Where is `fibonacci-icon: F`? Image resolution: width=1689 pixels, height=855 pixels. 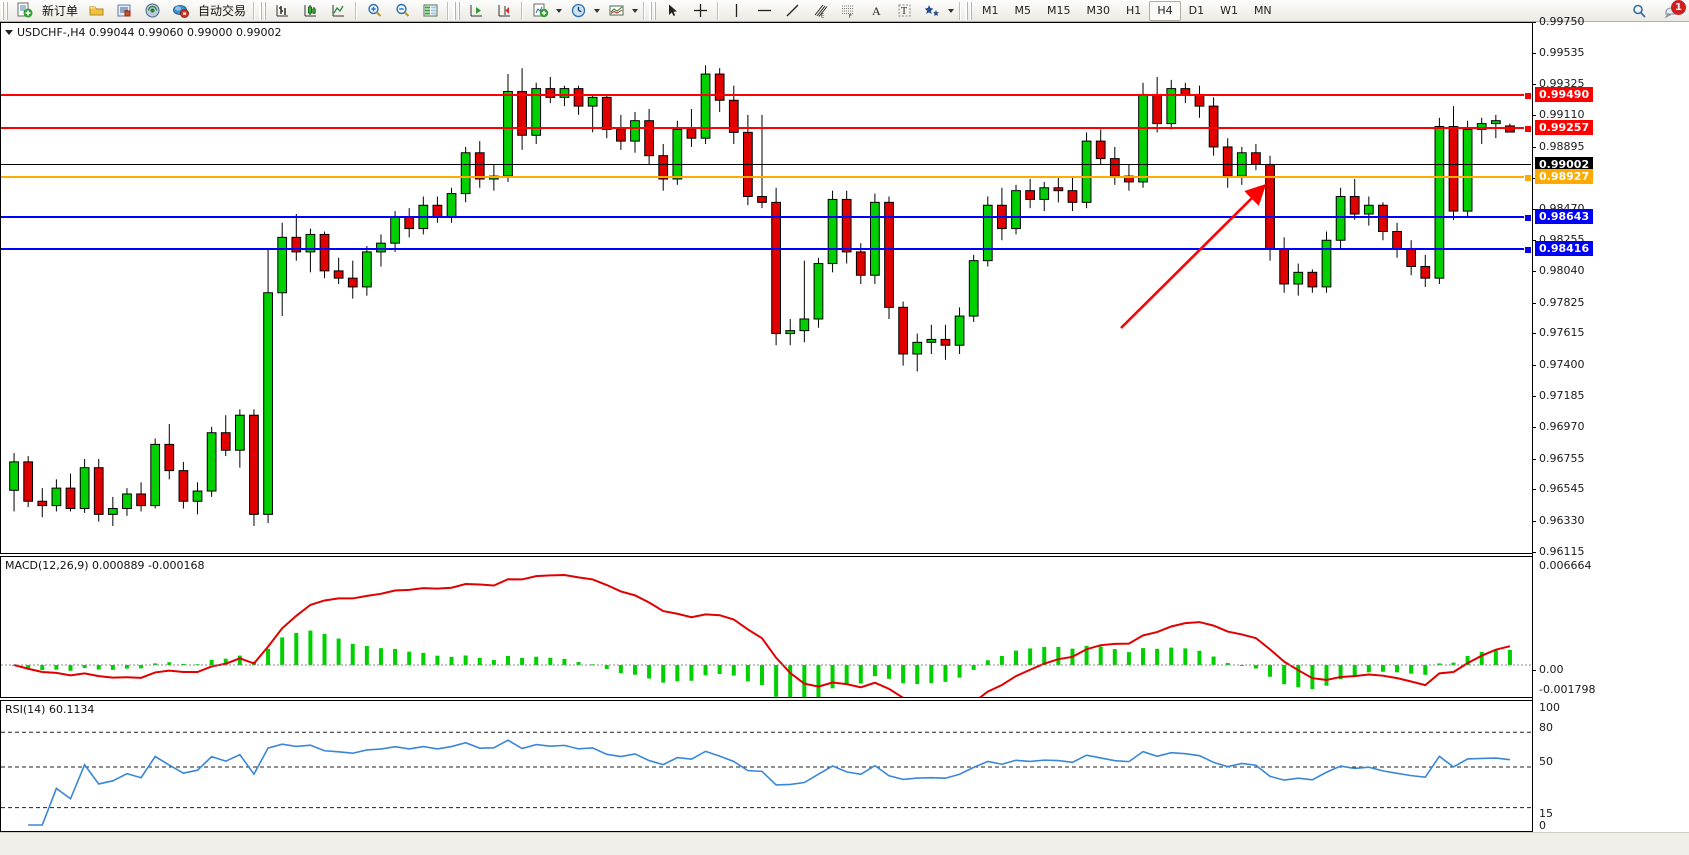
fibonacci-icon: F is located at coordinates (848, 11).